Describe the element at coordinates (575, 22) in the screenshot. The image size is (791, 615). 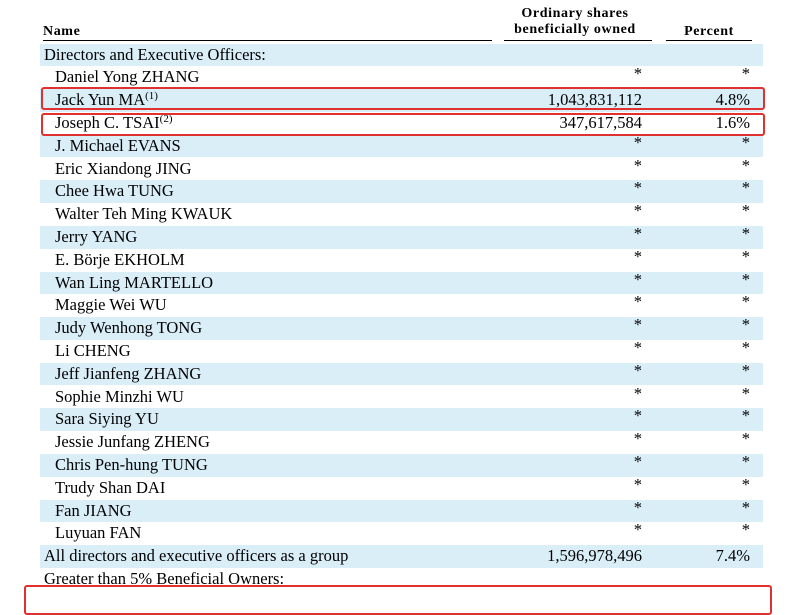
I see `header-shares: Ordinary shares beneficially owned` at that location.